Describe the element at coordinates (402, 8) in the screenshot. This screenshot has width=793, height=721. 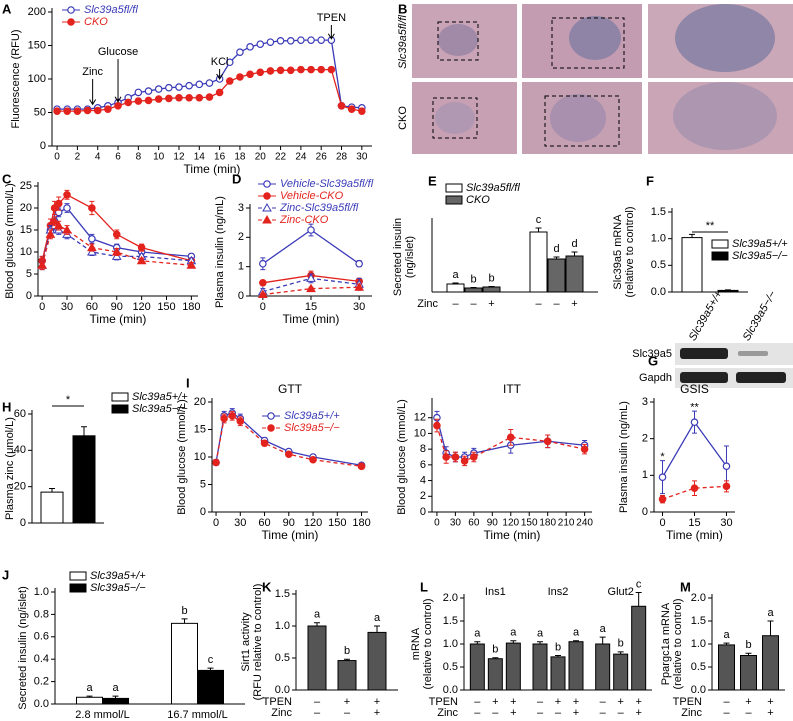
I see `panel-letter: B` at that location.